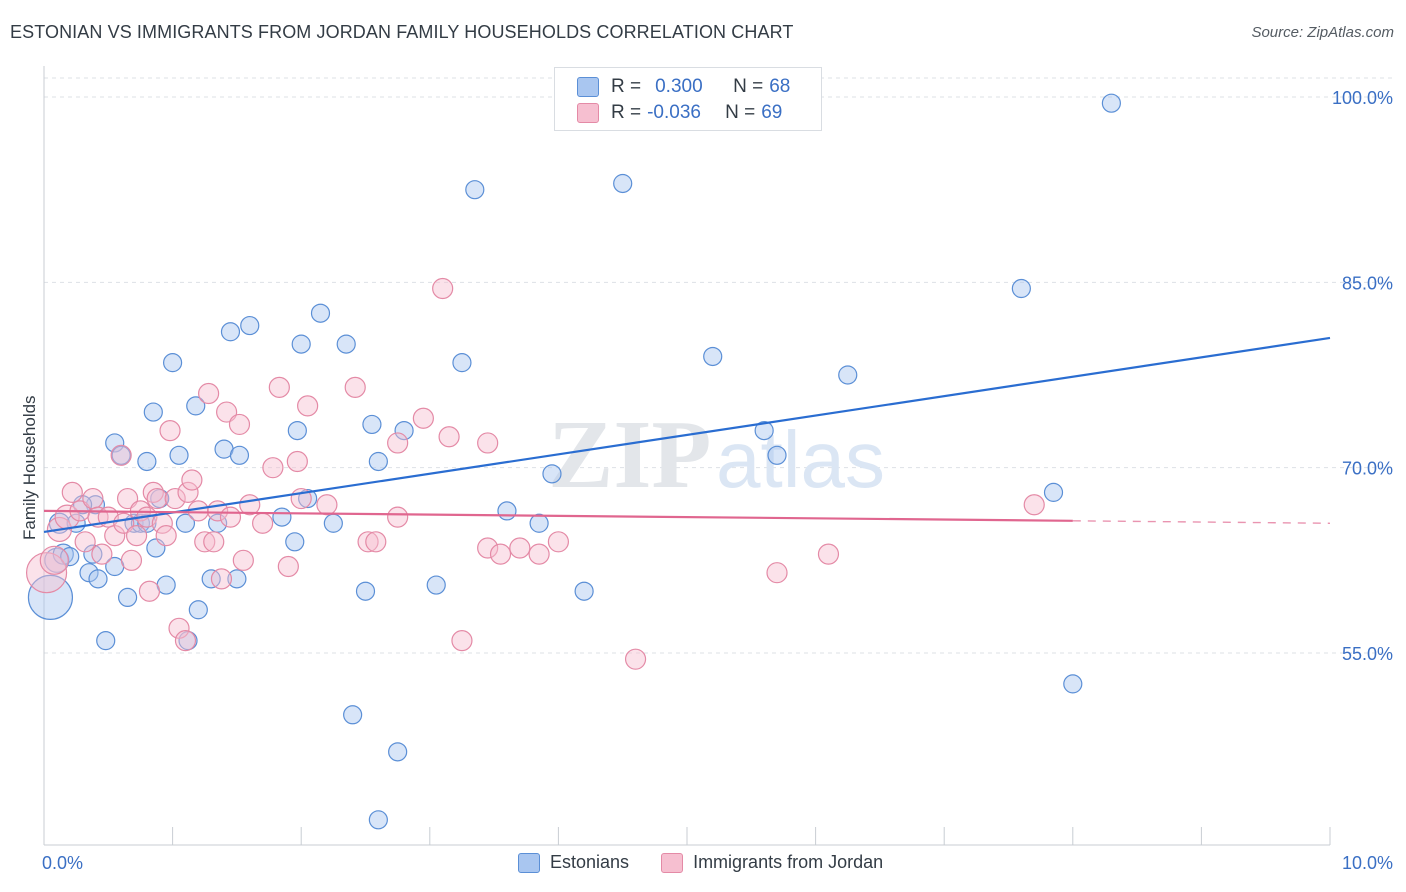  I want to click on legend-r-value: -0.036, so click(674, 112).